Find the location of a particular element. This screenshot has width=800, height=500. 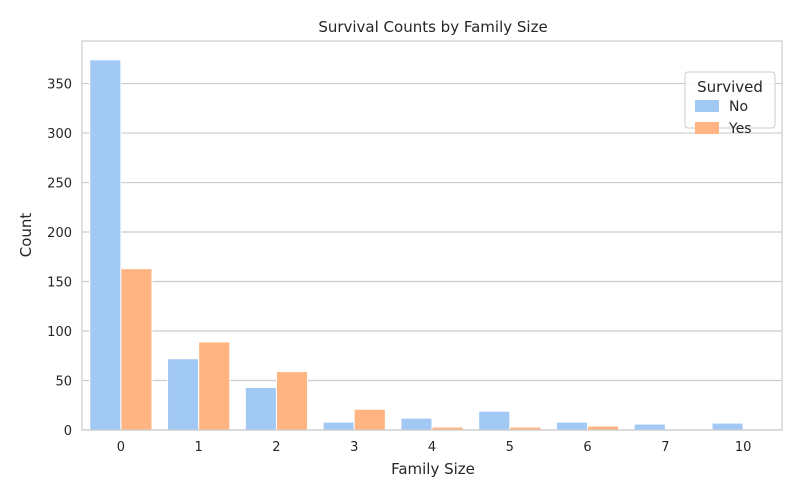

legend-box is located at coordinates (730, 100).